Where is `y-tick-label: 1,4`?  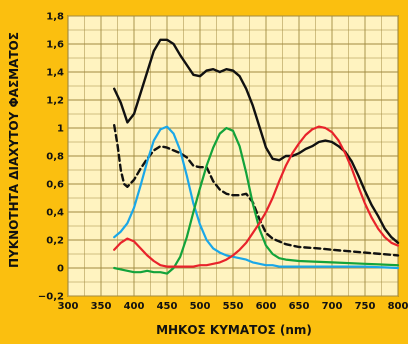 y-tick-label: 1,4 is located at coordinates (55, 73).